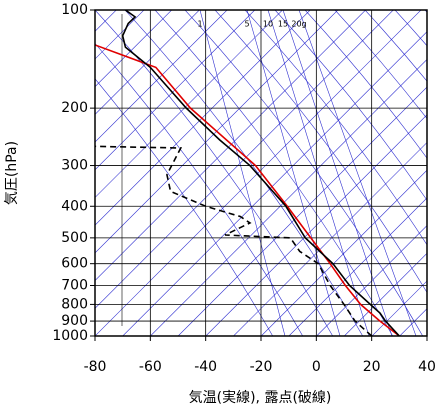  What do you see at coordinates (427, 367) in the screenshot?
I see `x-tick-label: 40` at bounding box center [427, 367].